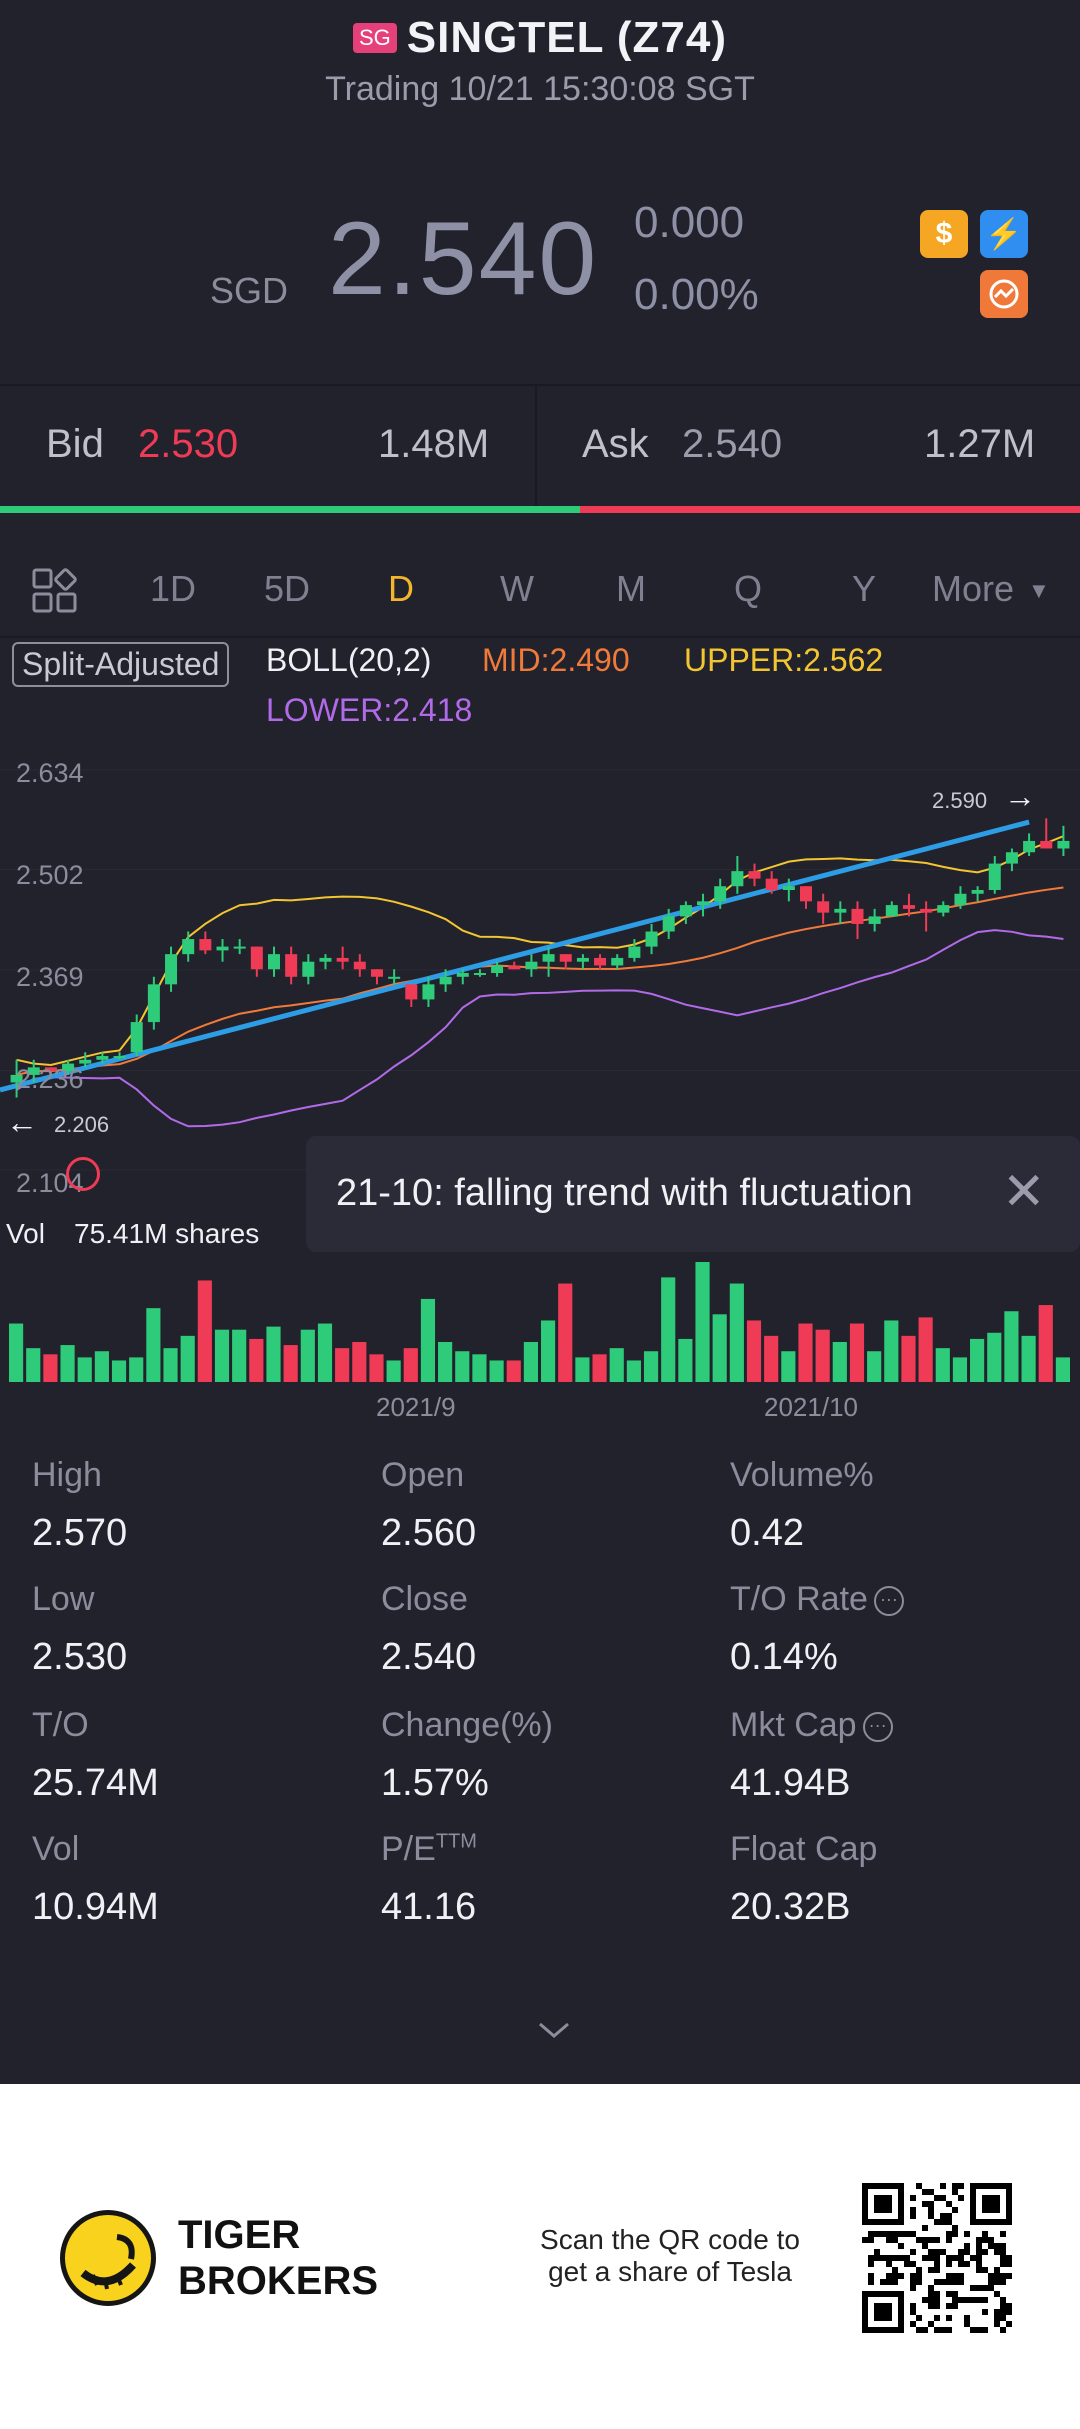  I want to click on expand-chevron-icon, so click(554, 2032).